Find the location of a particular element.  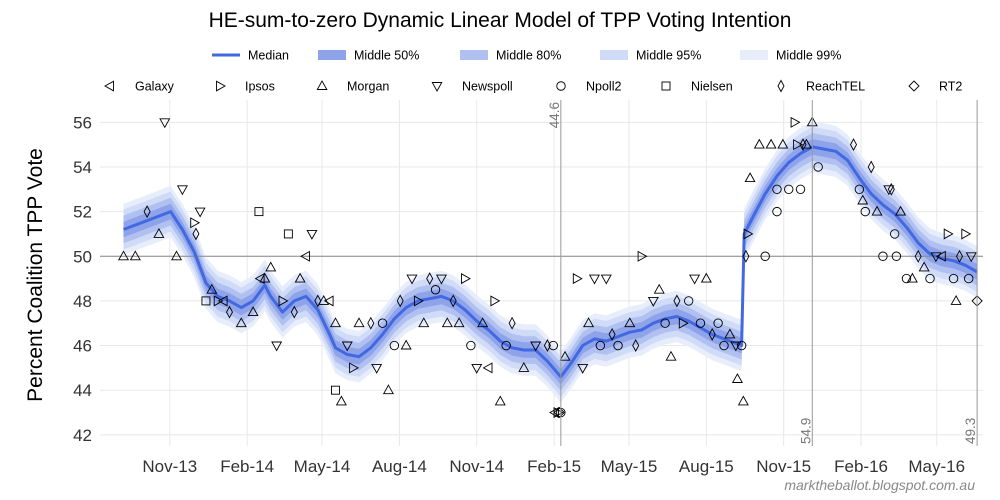

legend-label: Newspoll is located at coordinates (487, 87).